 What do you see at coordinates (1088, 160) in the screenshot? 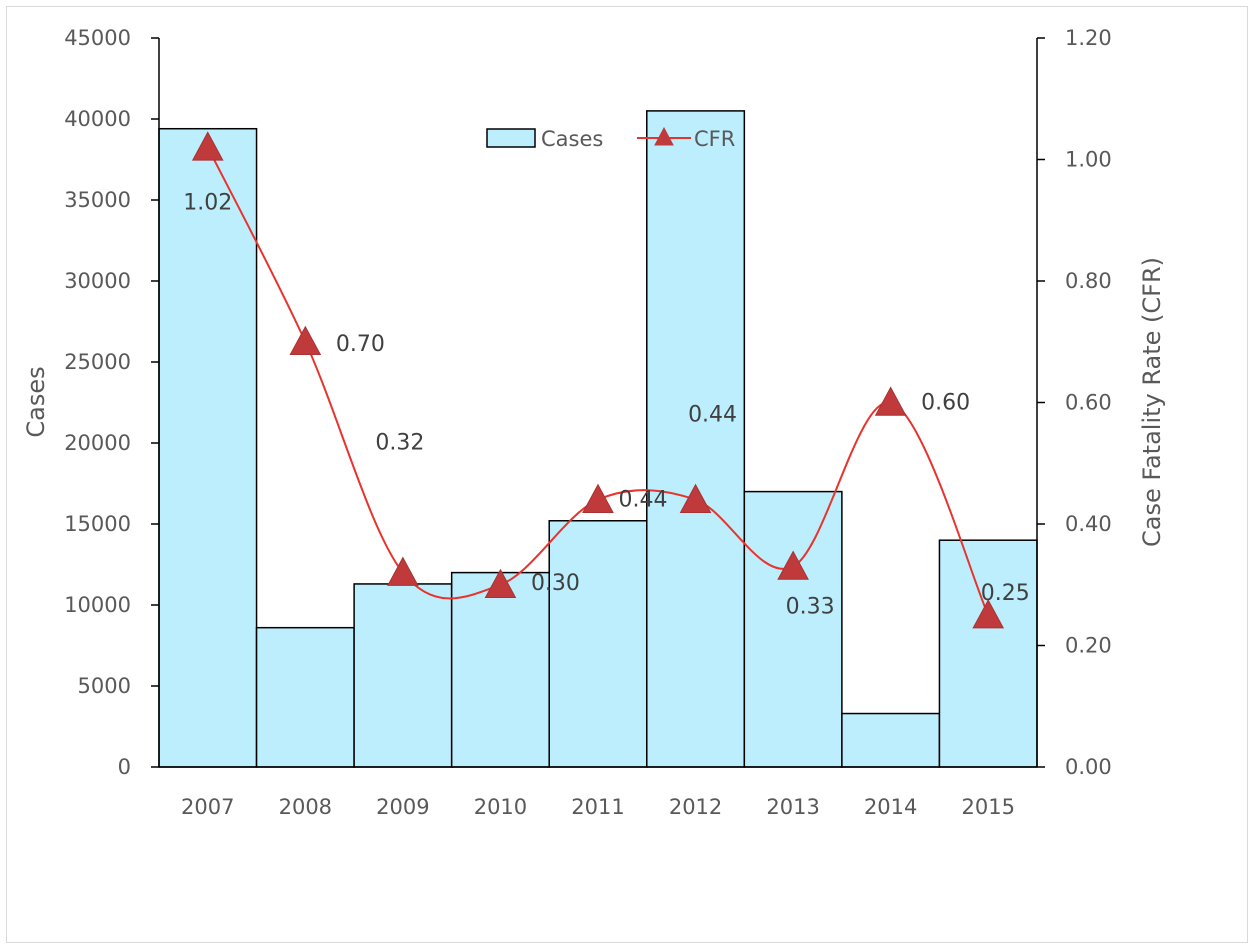
I see `y2-tick-label: 1.00` at bounding box center [1088, 160].